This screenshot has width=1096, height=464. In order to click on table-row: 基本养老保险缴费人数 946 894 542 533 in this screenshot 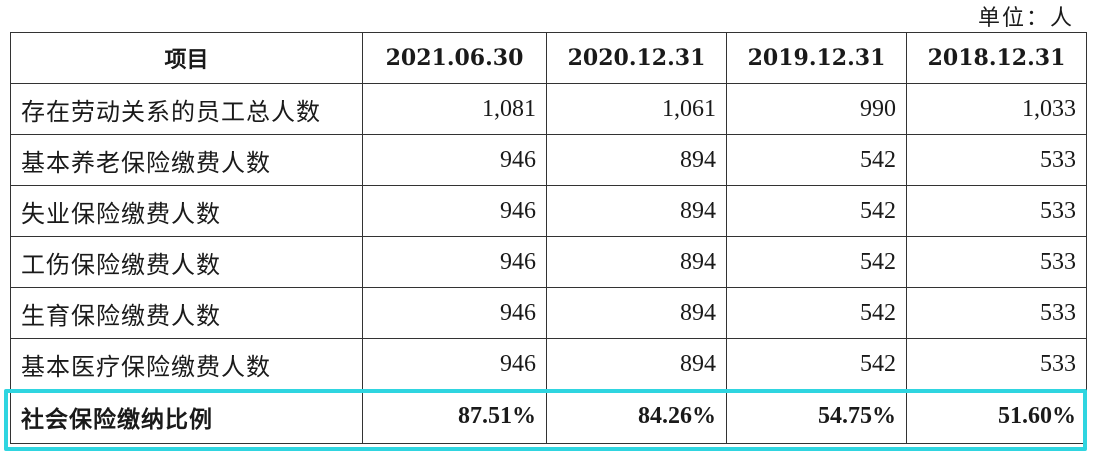, I will do `click(548, 160)`.